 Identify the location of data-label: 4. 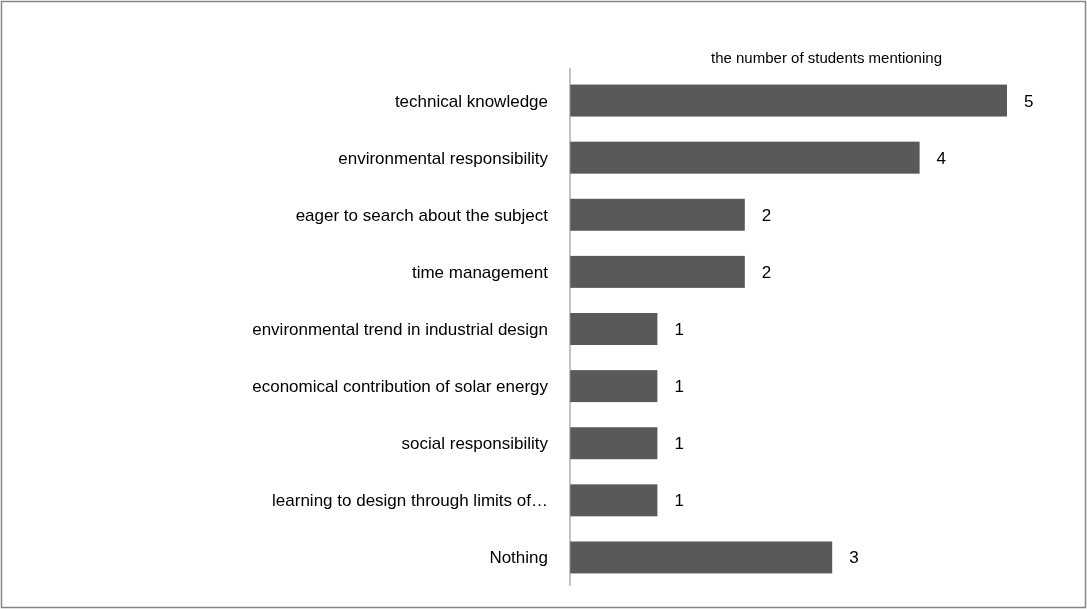
(941, 158).